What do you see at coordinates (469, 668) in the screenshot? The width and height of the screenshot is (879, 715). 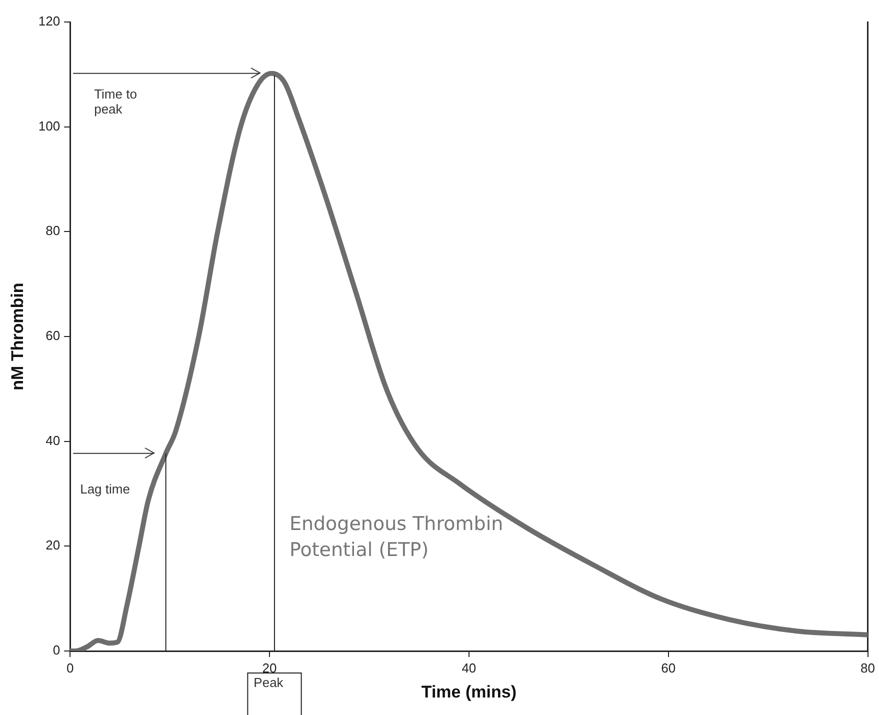 I see `x-tick-label: 40` at bounding box center [469, 668].